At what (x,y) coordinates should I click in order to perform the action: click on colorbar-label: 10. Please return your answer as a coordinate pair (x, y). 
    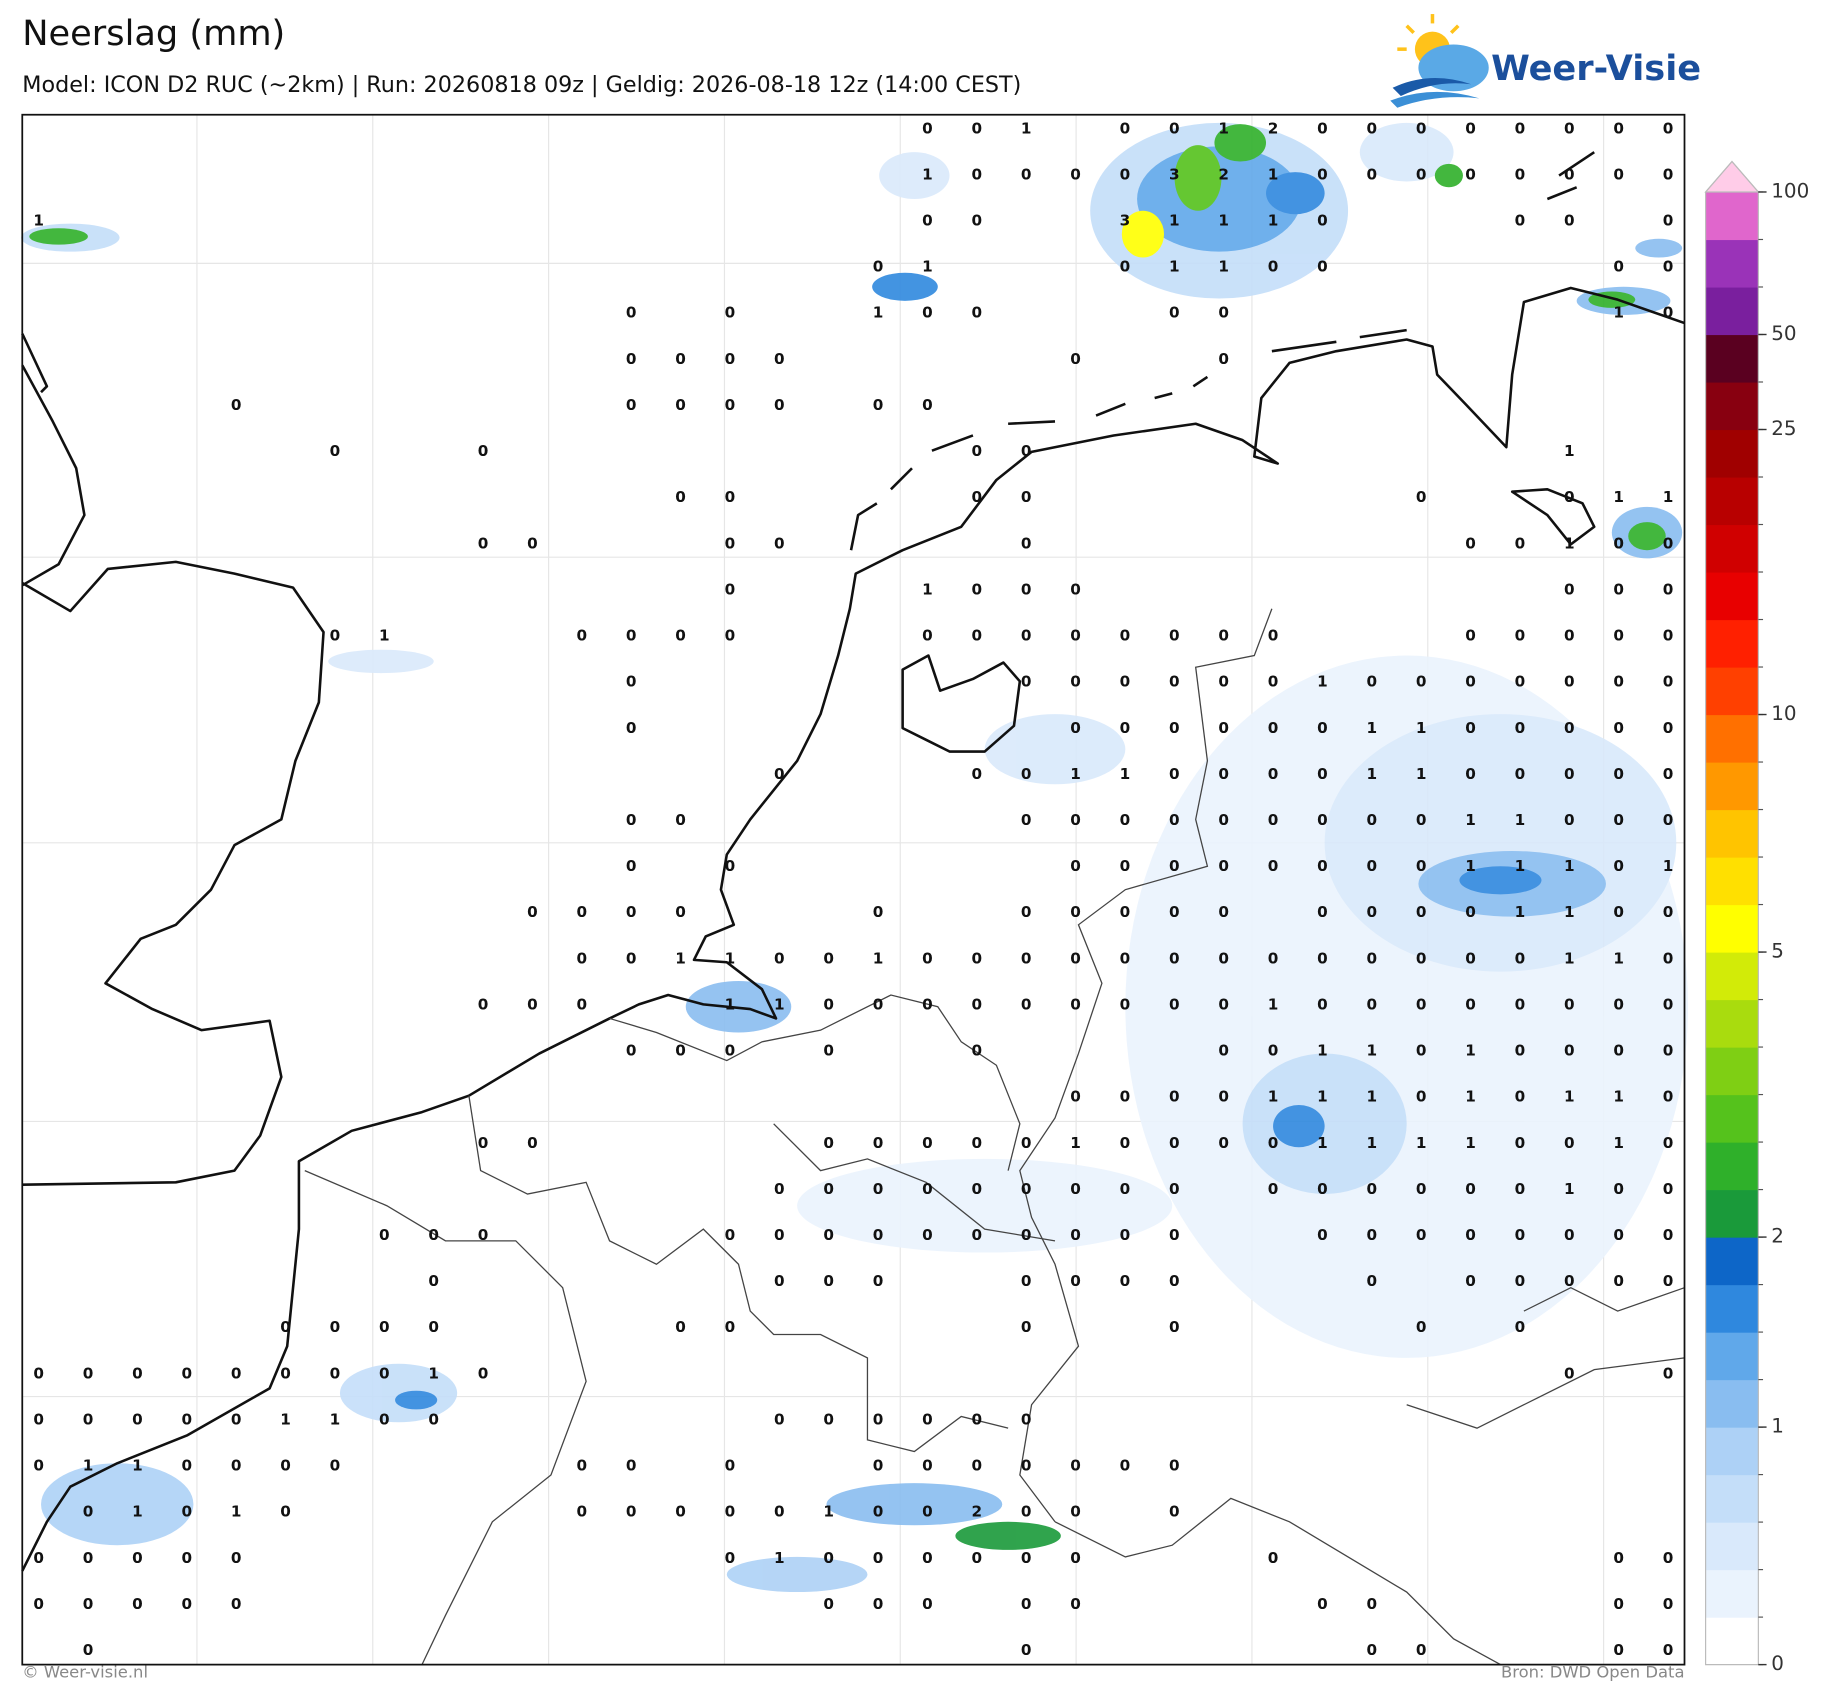
    Looking at the image, I should click on (1783, 713).